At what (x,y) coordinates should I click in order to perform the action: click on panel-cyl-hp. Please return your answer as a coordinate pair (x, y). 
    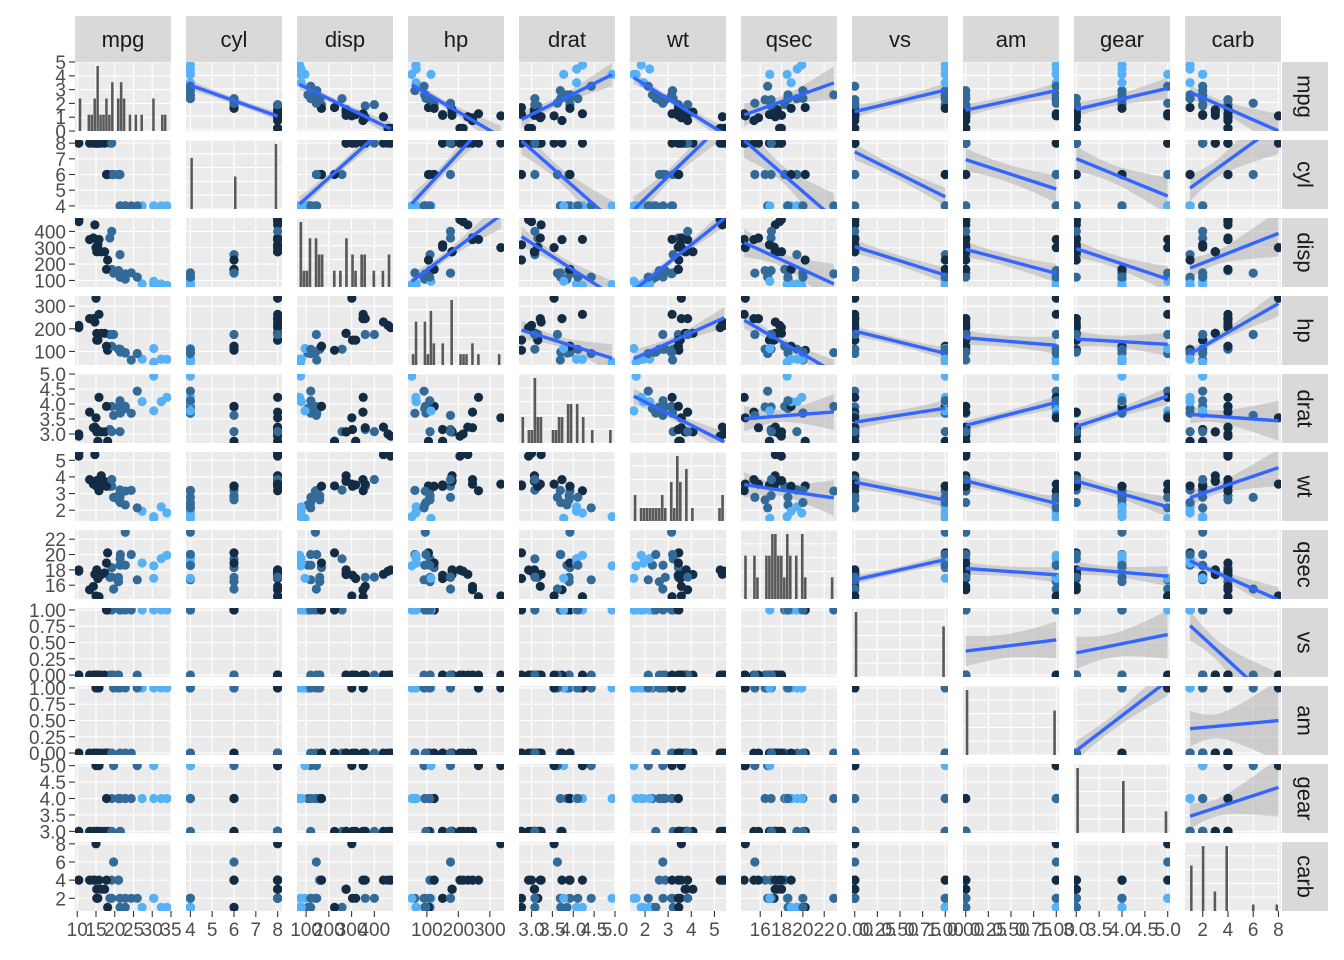
    Looking at the image, I should click on (456, 174).